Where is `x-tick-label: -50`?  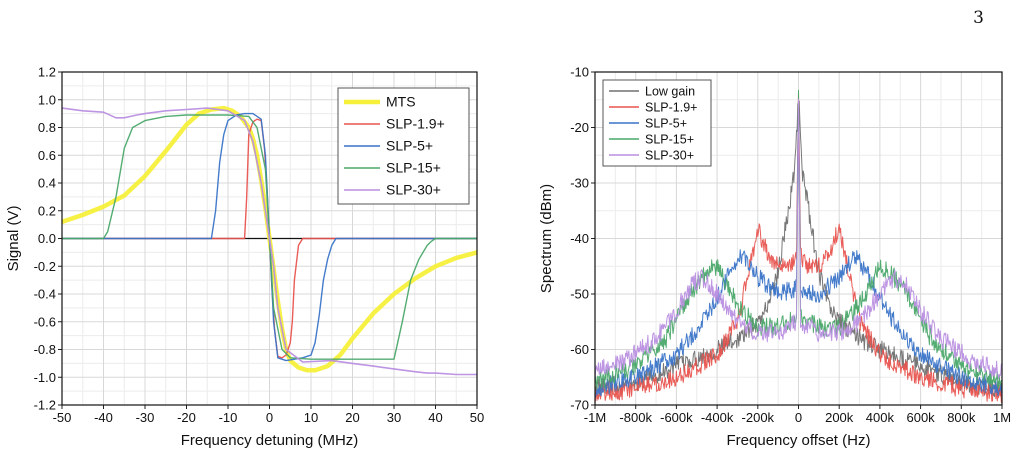 x-tick-label: -50 is located at coordinates (62, 417).